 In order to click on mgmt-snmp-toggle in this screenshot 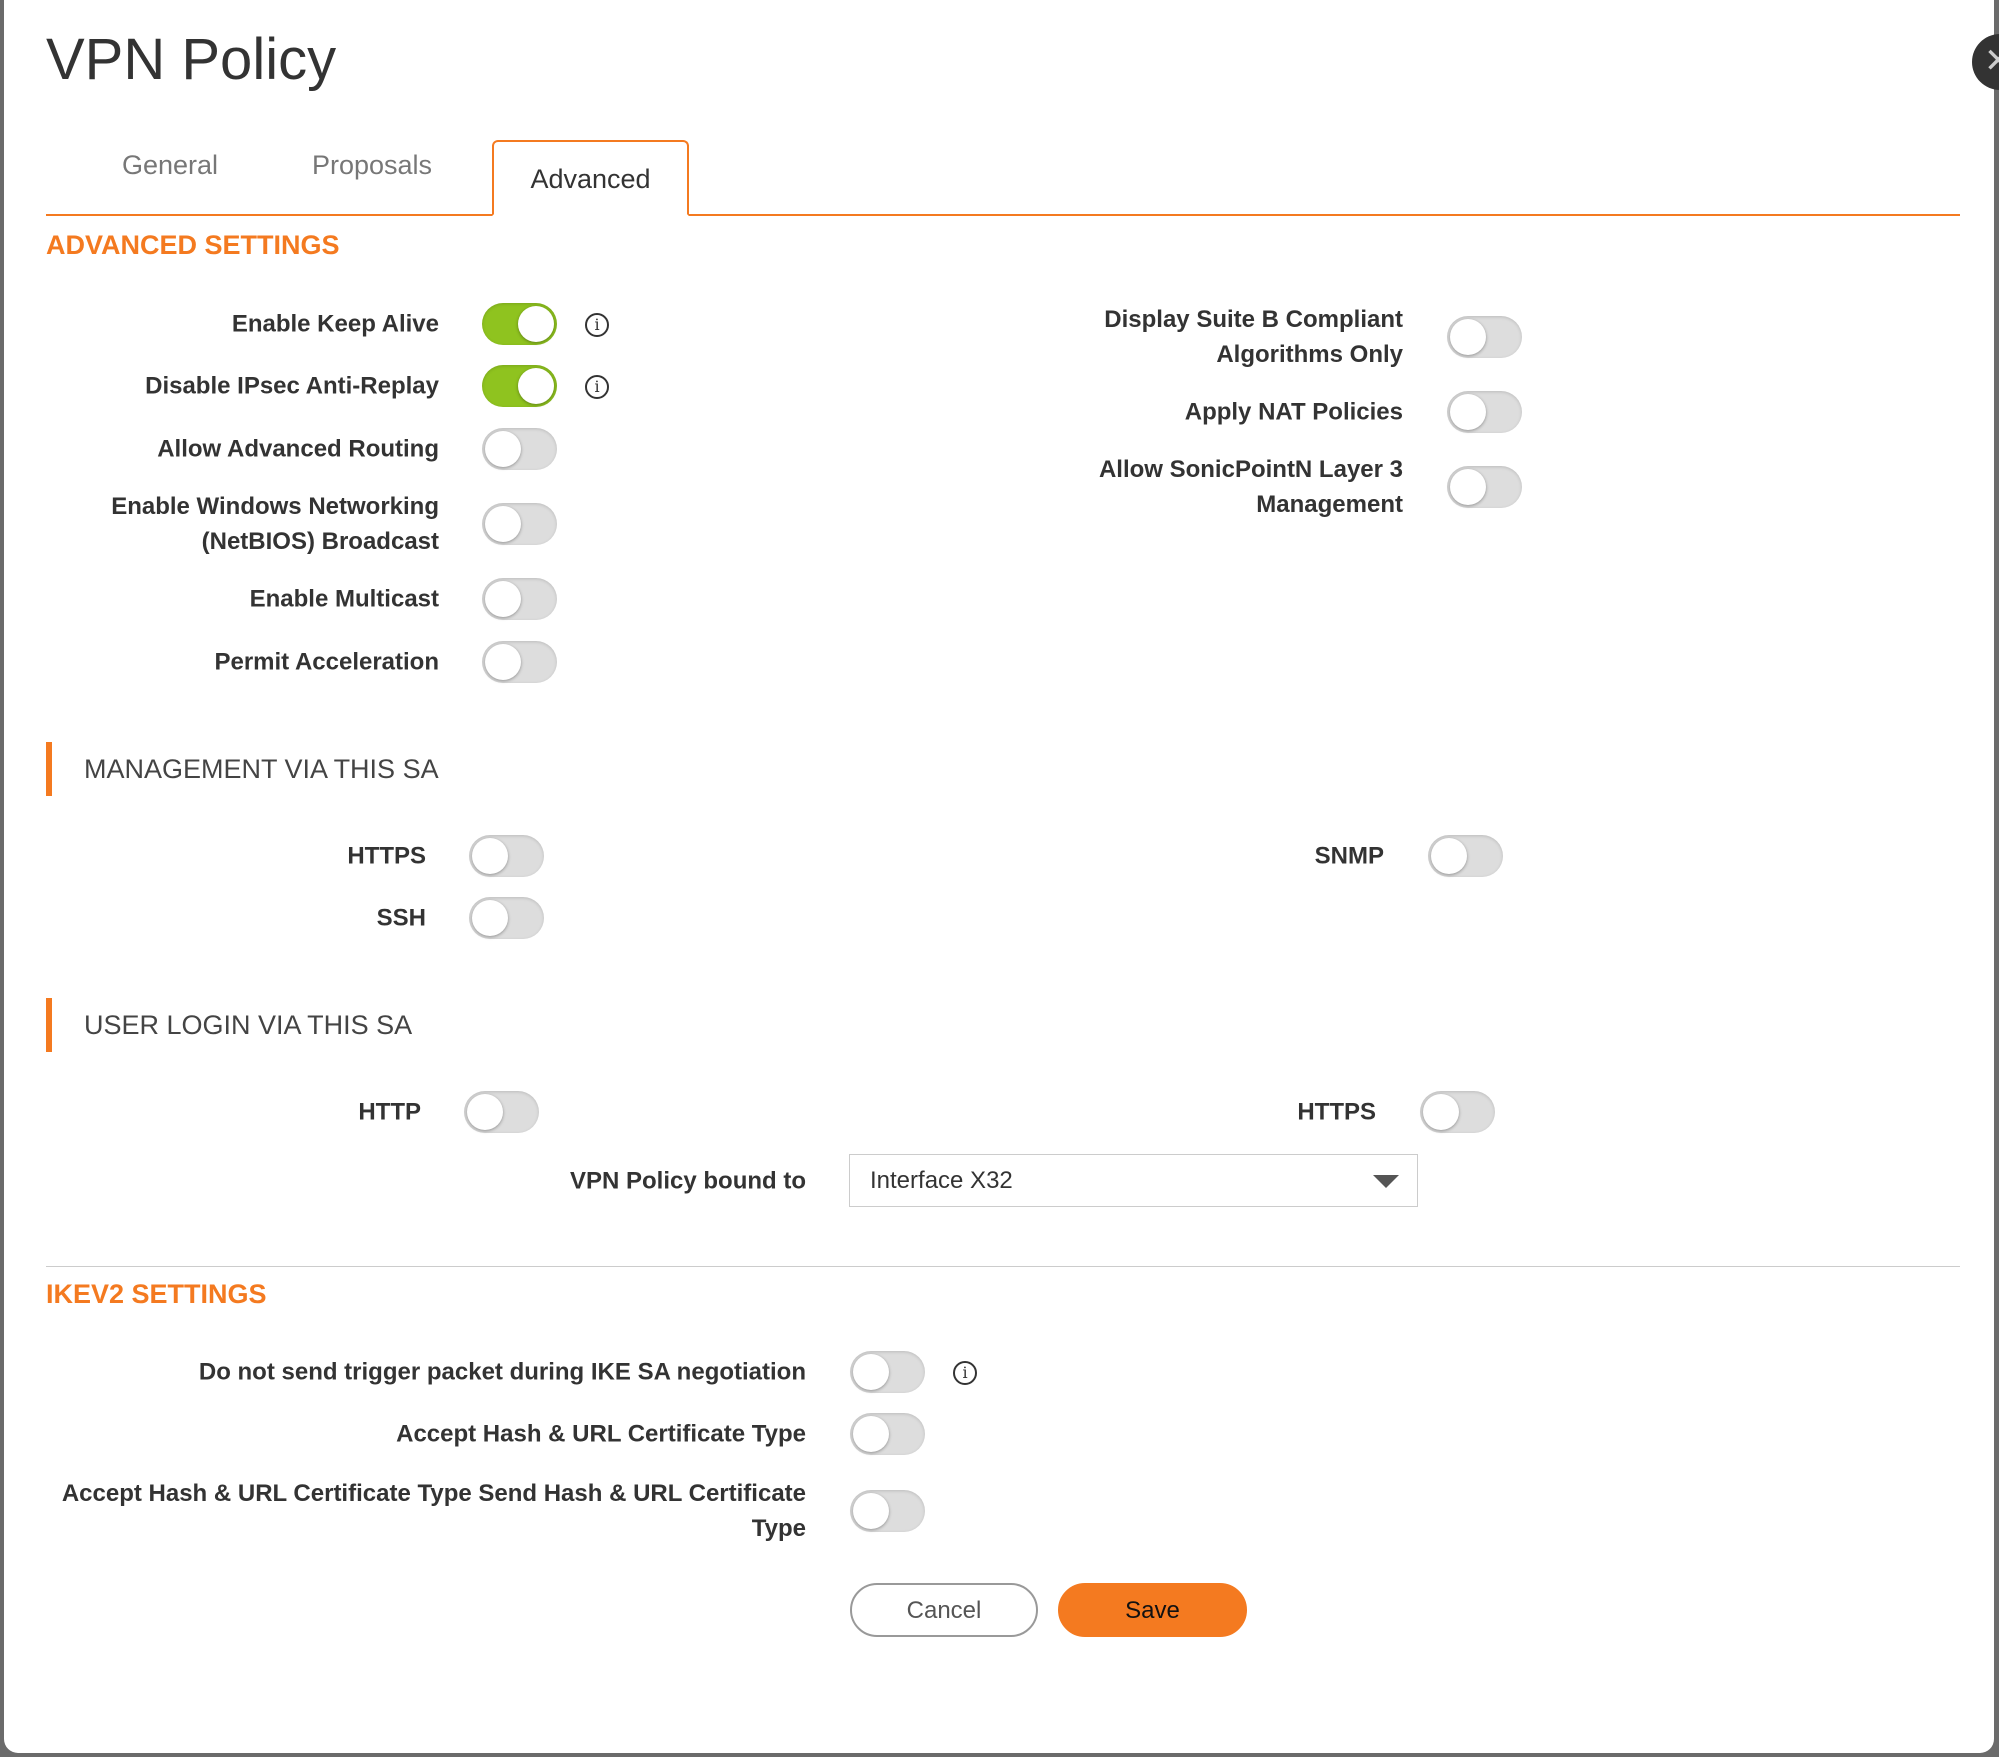, I will do `click(1465, 856)`.